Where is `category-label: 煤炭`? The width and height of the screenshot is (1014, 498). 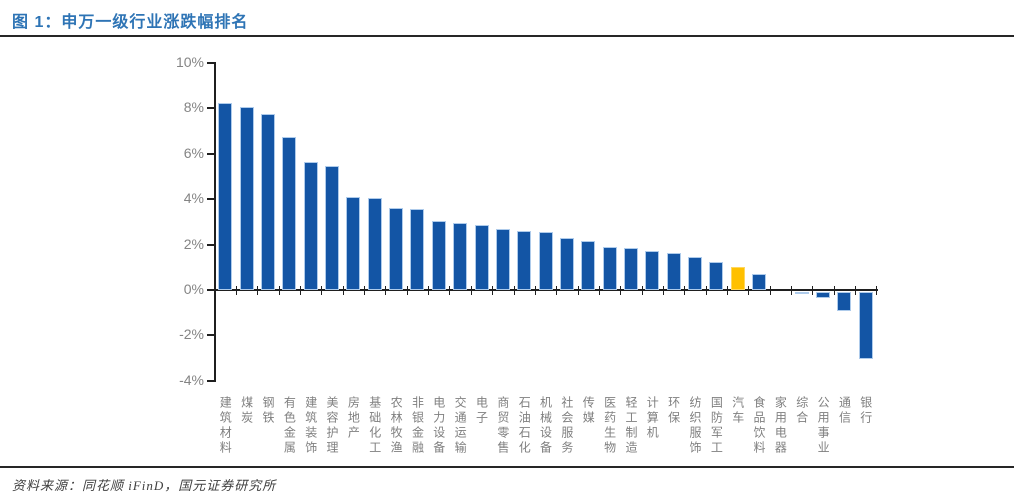
category-label: 煤炭 is located at coordinates (246, 411).